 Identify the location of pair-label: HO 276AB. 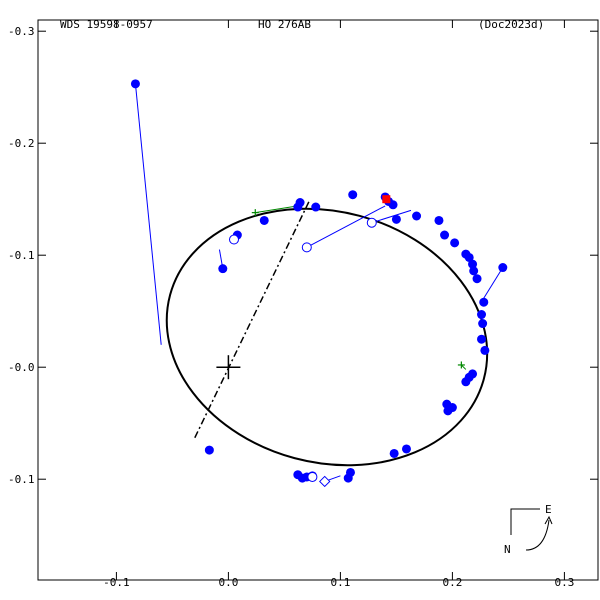
(284, 24).